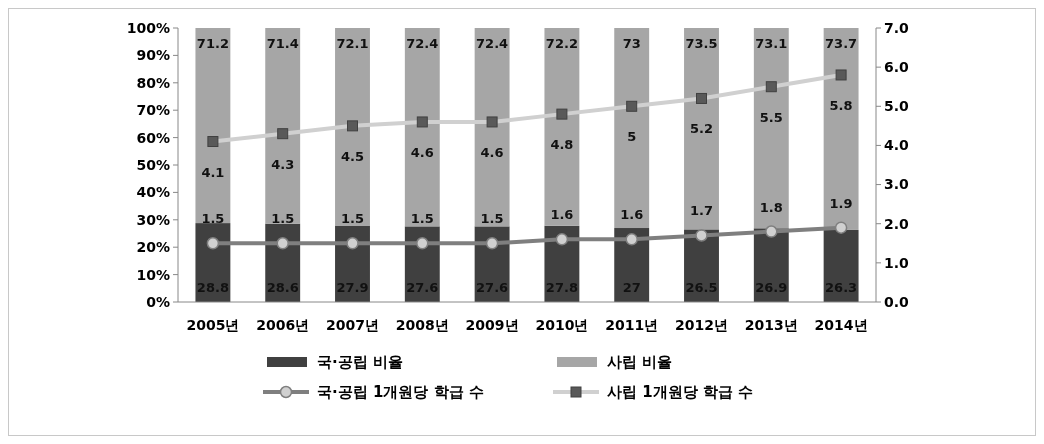 The image size is (1044, 444). What do you see at coordinates (897, 301) in the screenshot?
I see `y2-tick-label: 0.0` at bounding box center [897, 301].